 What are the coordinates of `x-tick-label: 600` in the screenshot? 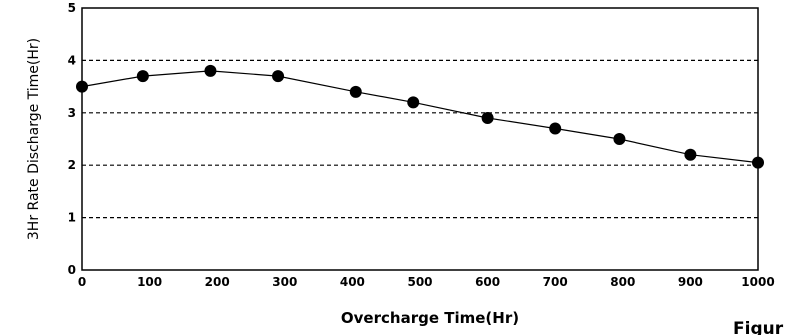 It's located at (487, 282).